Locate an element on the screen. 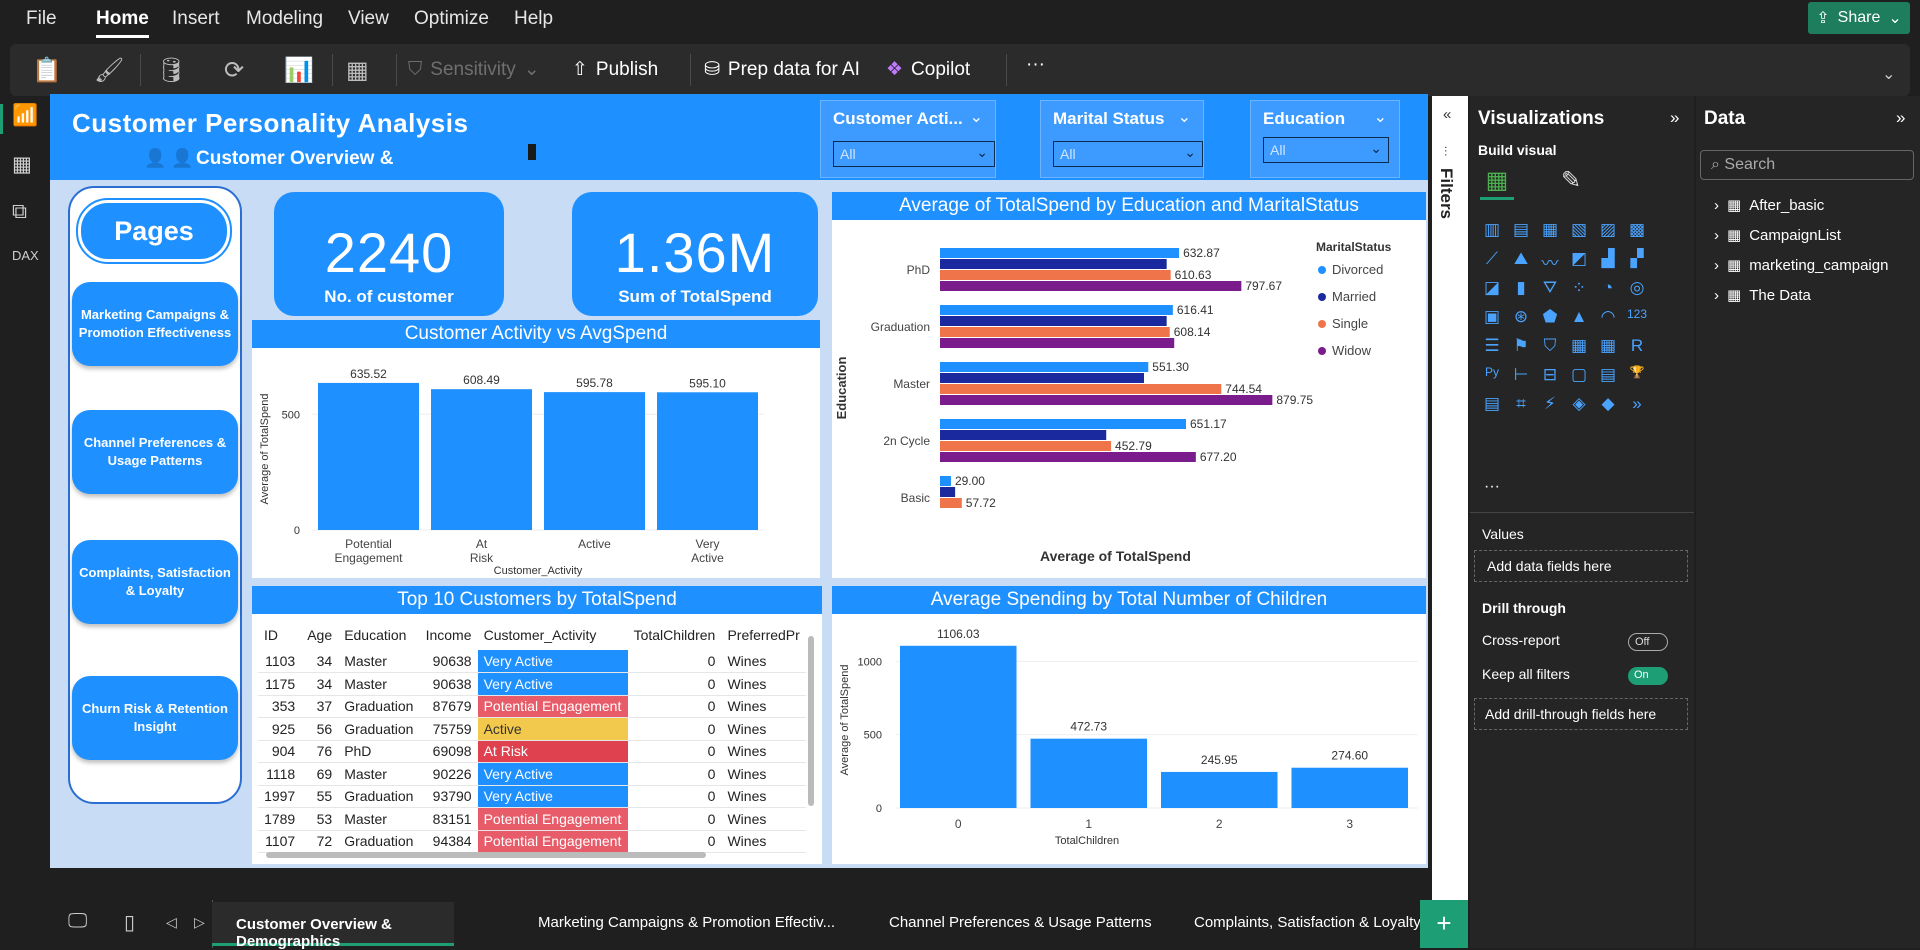  decomposition-tree-icon: ⊟ is located at coordinates (1550, 374).